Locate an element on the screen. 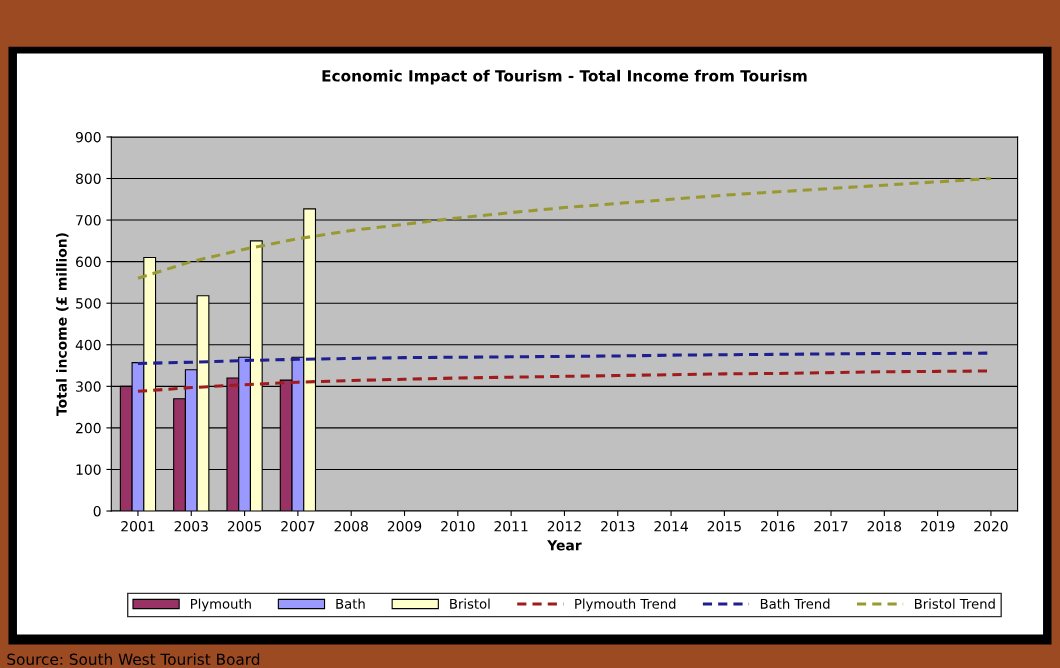 Image resolution: width=1060 pixels, height=668 pixels. x-axis-title: Year is located at coordinates (564, 545).